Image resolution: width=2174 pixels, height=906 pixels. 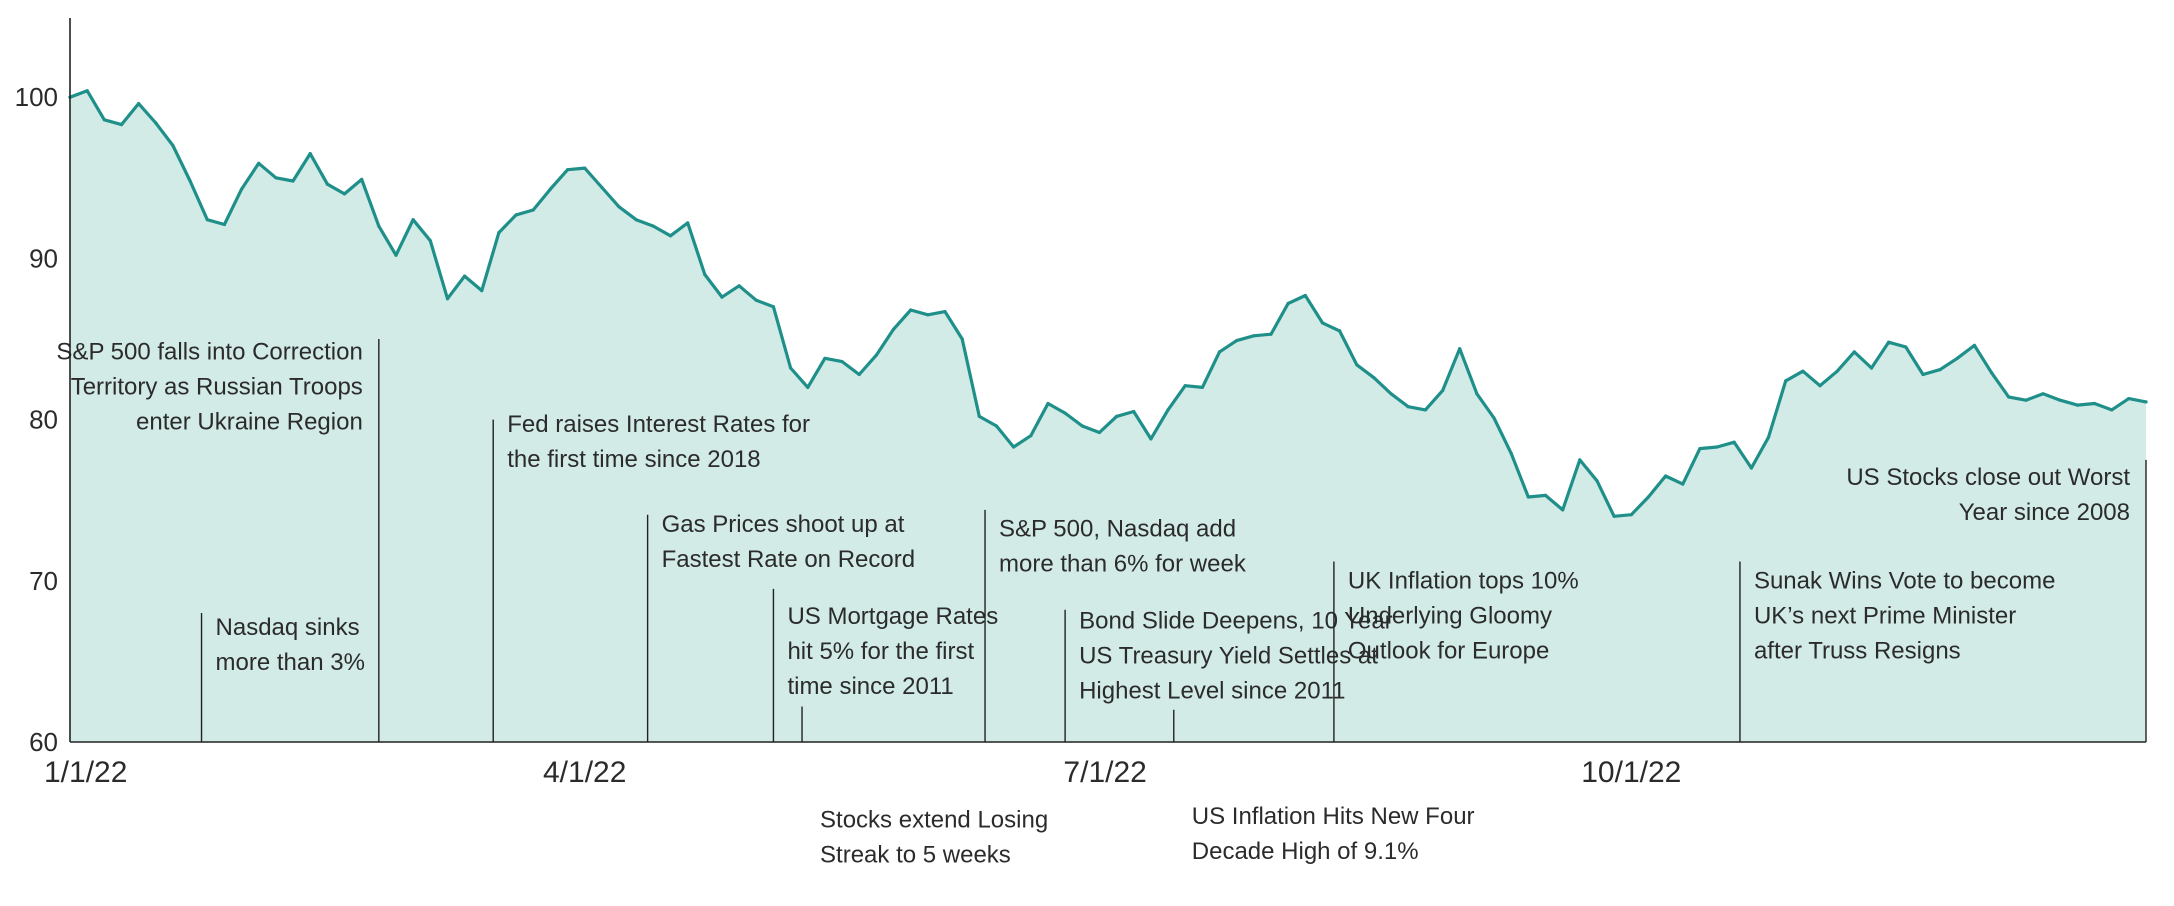 What do you see at coordinates (880, 651) in the screenshot?
I see `annotation-text: hit 5% for the first` at bounding box center [880, 651].